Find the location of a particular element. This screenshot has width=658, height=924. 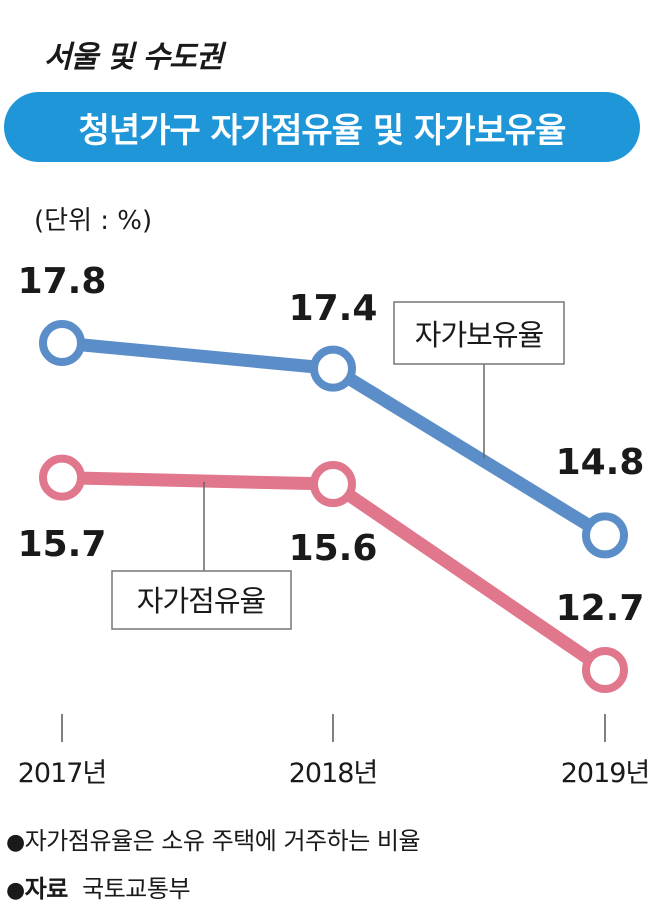

data-value-label: 15.6 is located at coordinates (333, 548).